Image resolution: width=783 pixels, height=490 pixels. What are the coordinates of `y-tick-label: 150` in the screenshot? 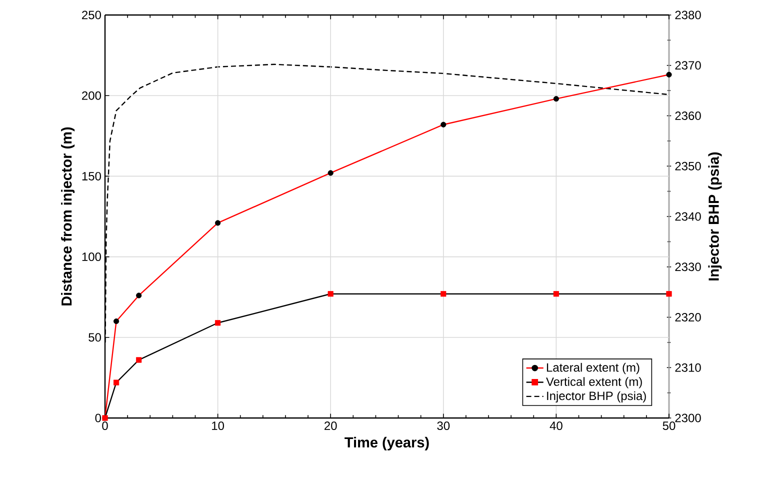 It's located at (92, 176).